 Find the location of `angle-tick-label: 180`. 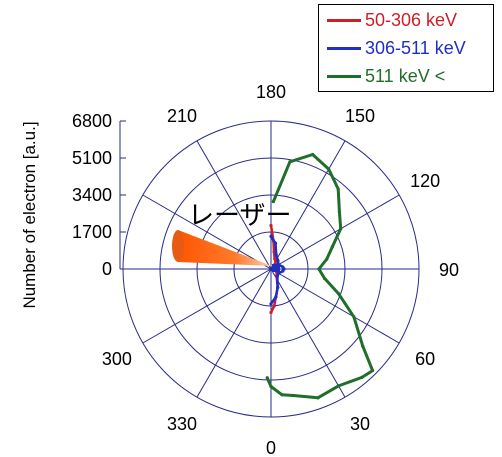

angle-tick-label: 180 is located at coordinates (271, 92).